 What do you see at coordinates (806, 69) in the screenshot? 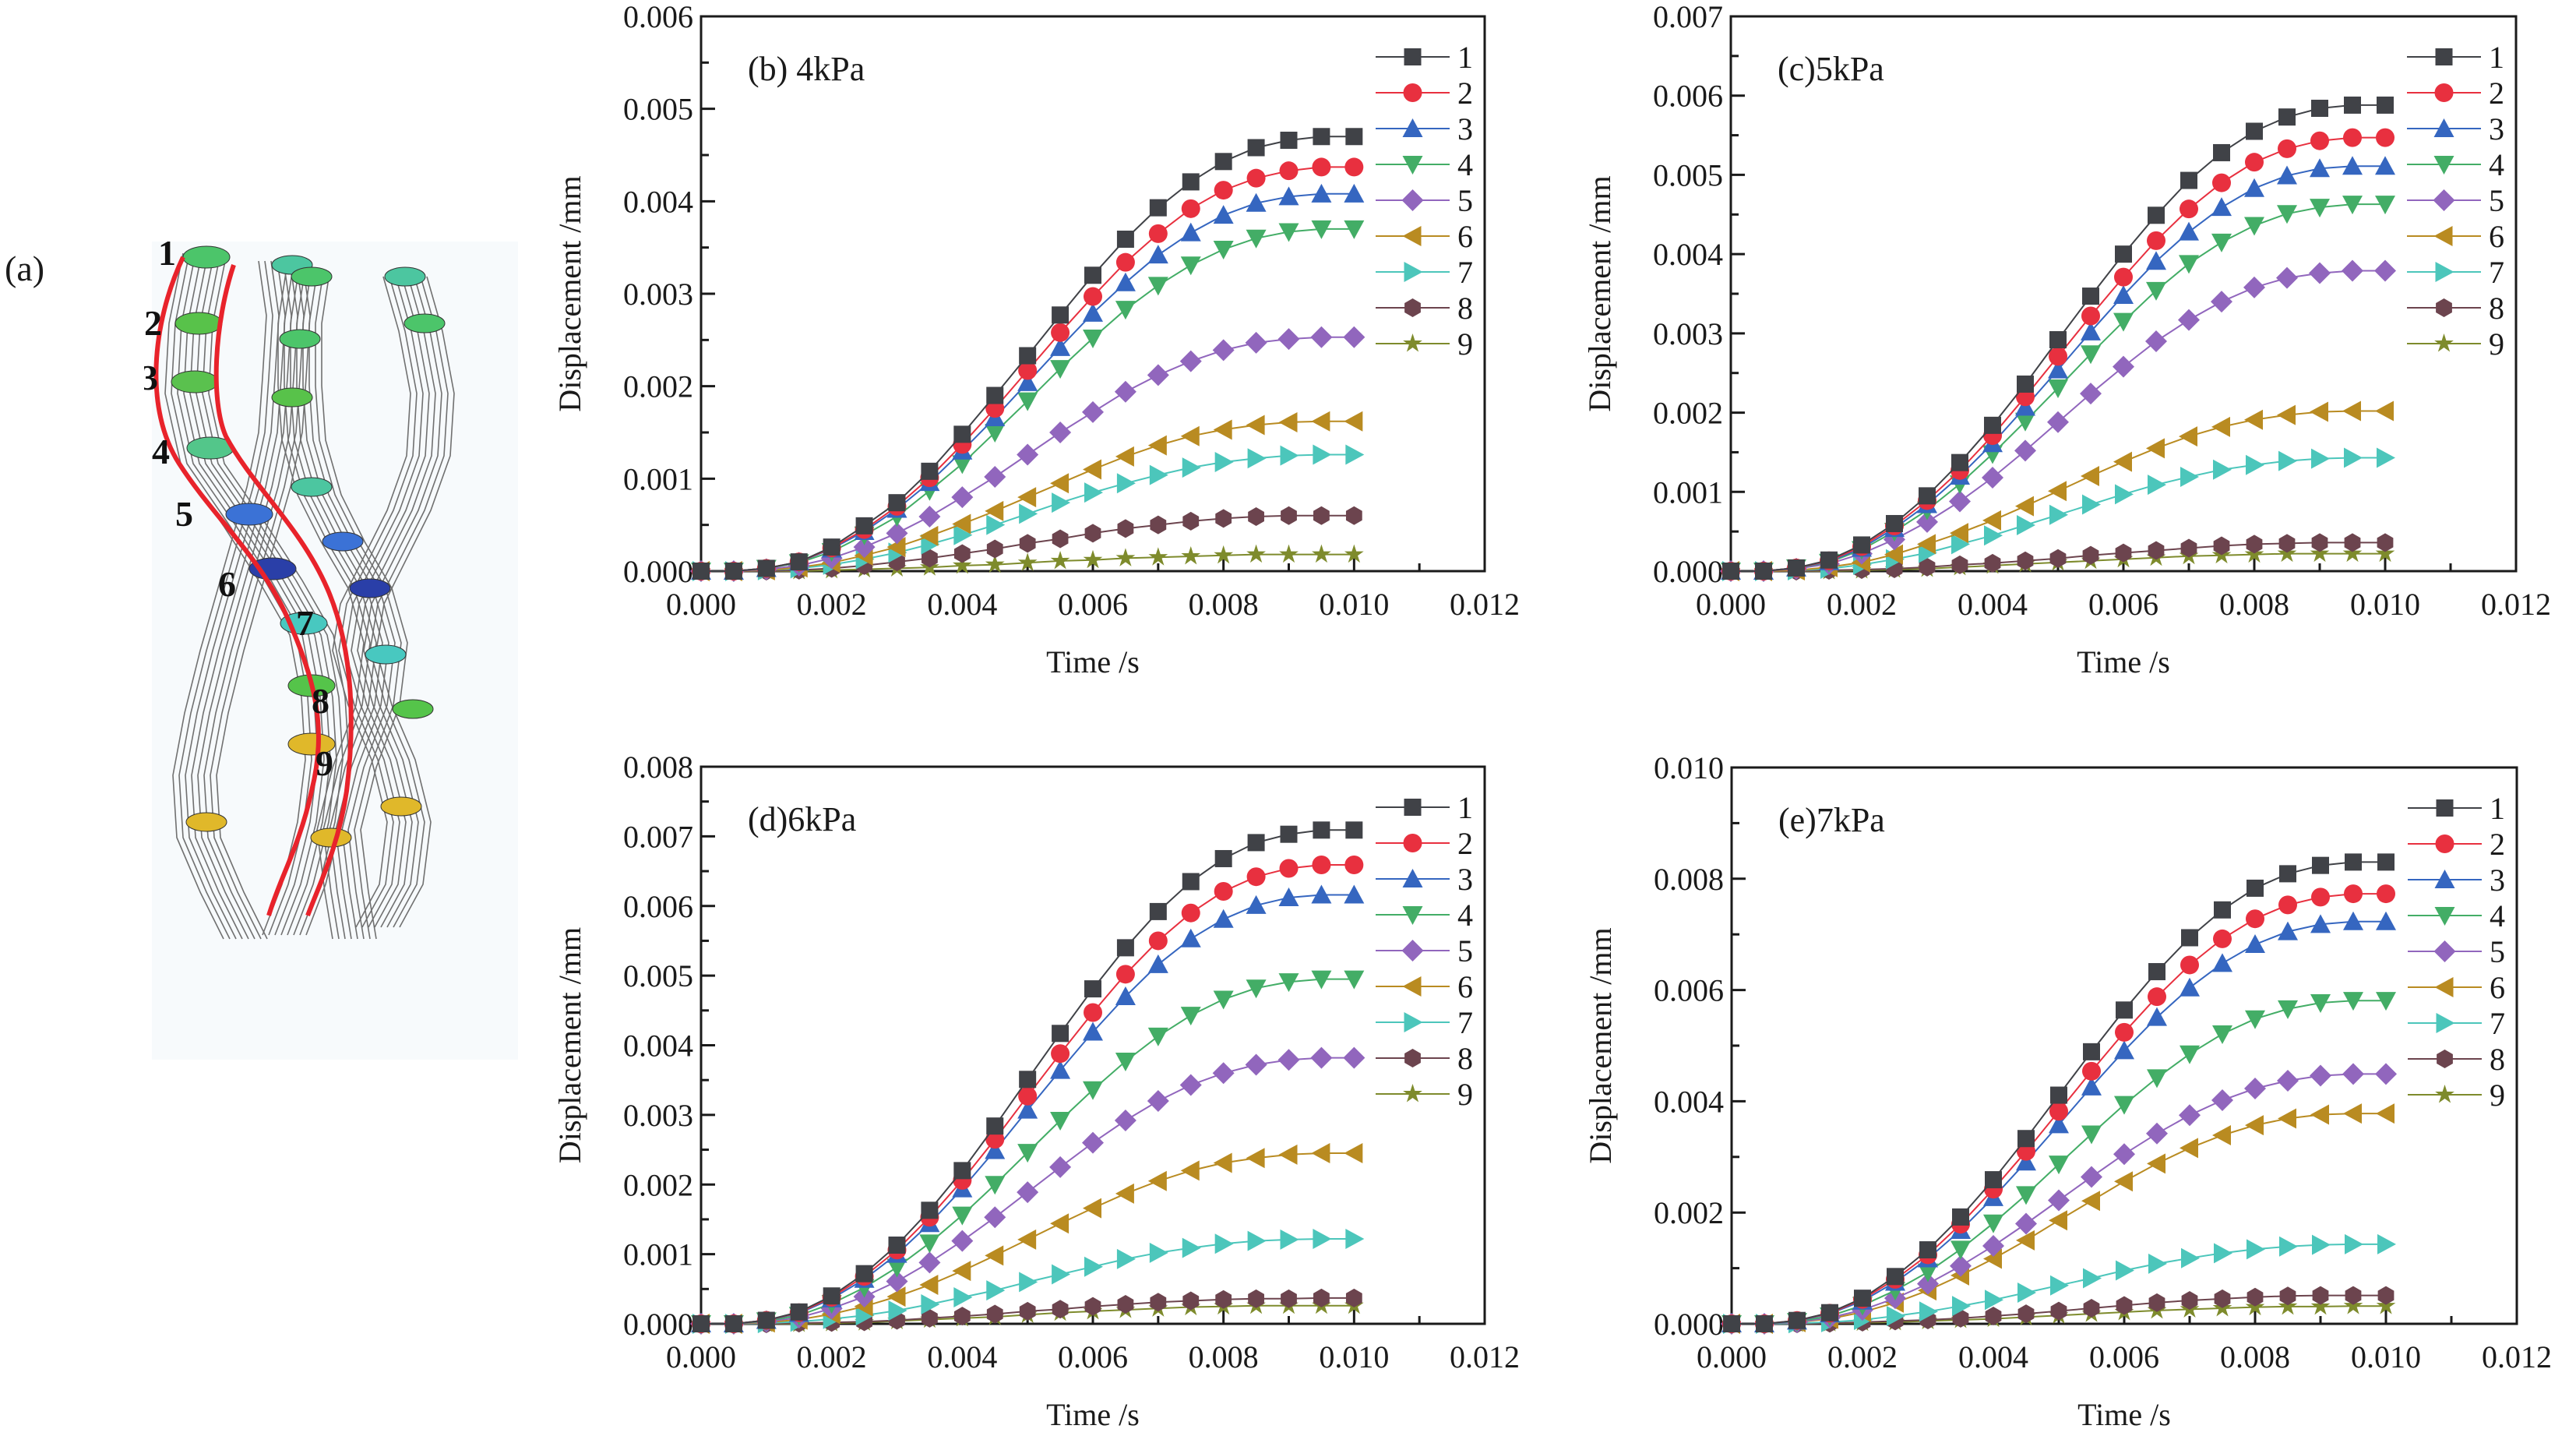
I see `chart-title: (b) 4kPa` at bounding box center [806, 69].